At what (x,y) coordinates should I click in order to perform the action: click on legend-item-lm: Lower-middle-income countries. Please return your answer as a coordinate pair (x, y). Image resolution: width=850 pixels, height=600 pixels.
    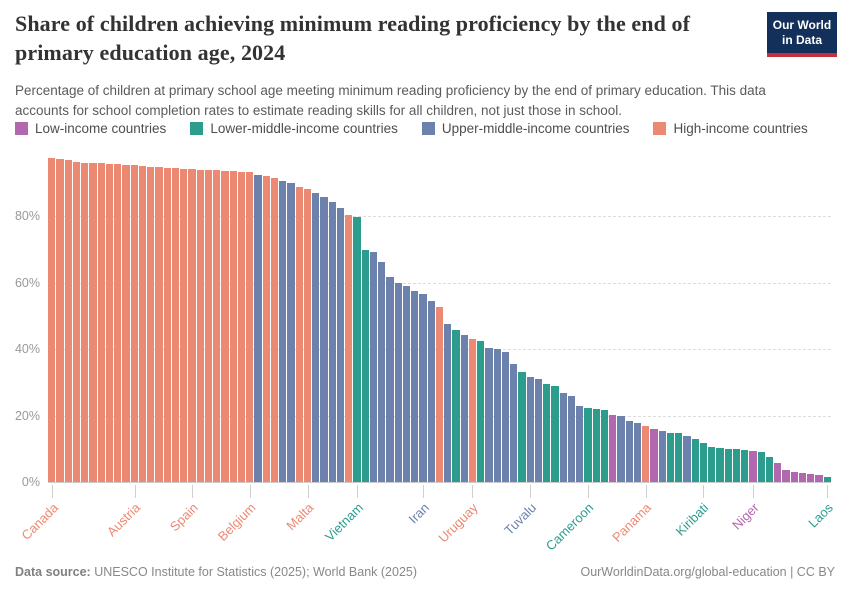
    Looking at the image, I should click on (294, 128).